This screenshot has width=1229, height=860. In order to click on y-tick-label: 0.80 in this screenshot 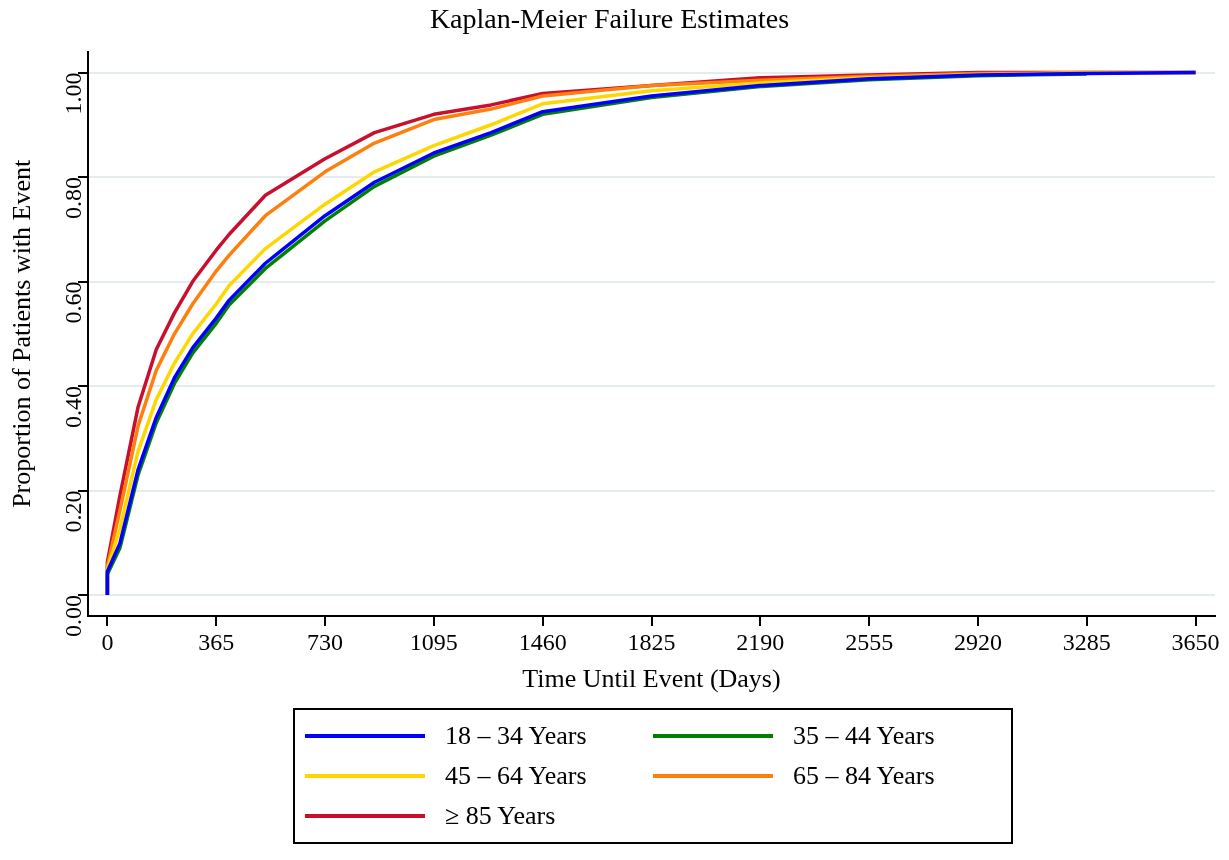, I will do `click(73, 198)`.